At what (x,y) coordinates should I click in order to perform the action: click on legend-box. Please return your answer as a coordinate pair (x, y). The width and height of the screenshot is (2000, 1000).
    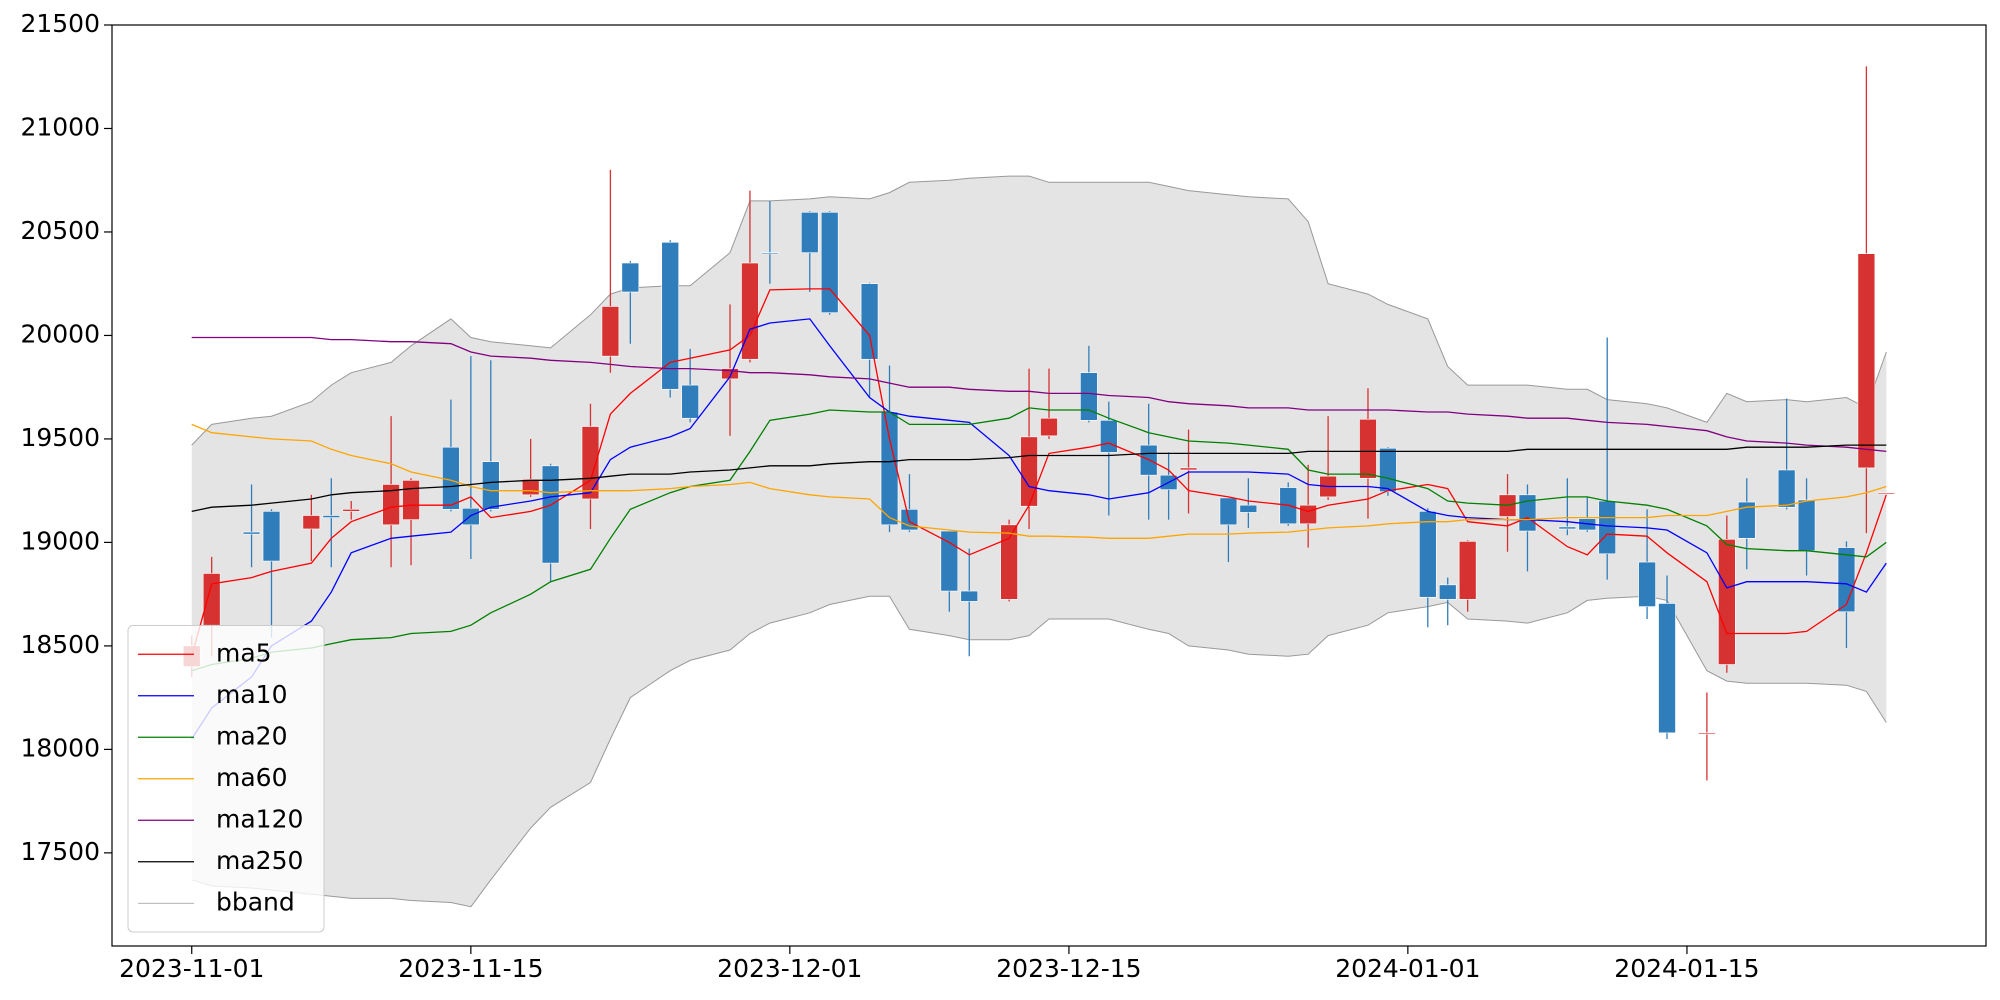
    Looking at the image, I should click on (226, 779).